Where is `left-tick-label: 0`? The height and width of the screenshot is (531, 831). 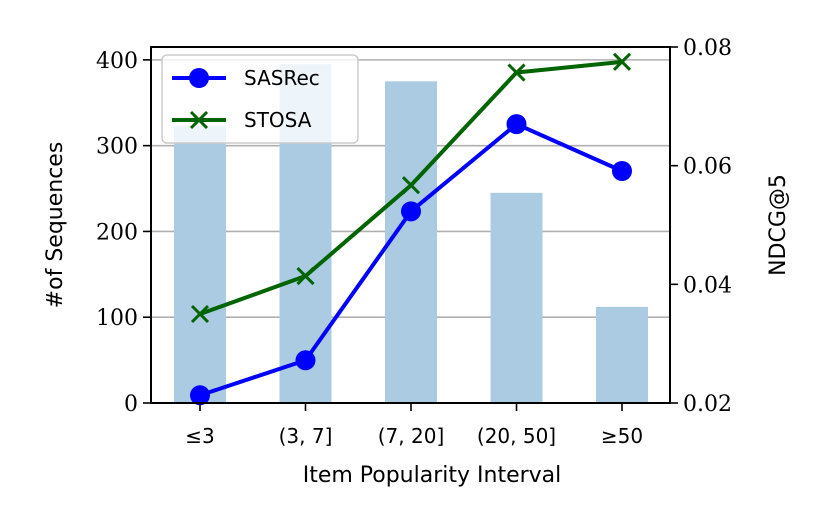
left-tick-label: 0 is located at coordinates (131, 404).